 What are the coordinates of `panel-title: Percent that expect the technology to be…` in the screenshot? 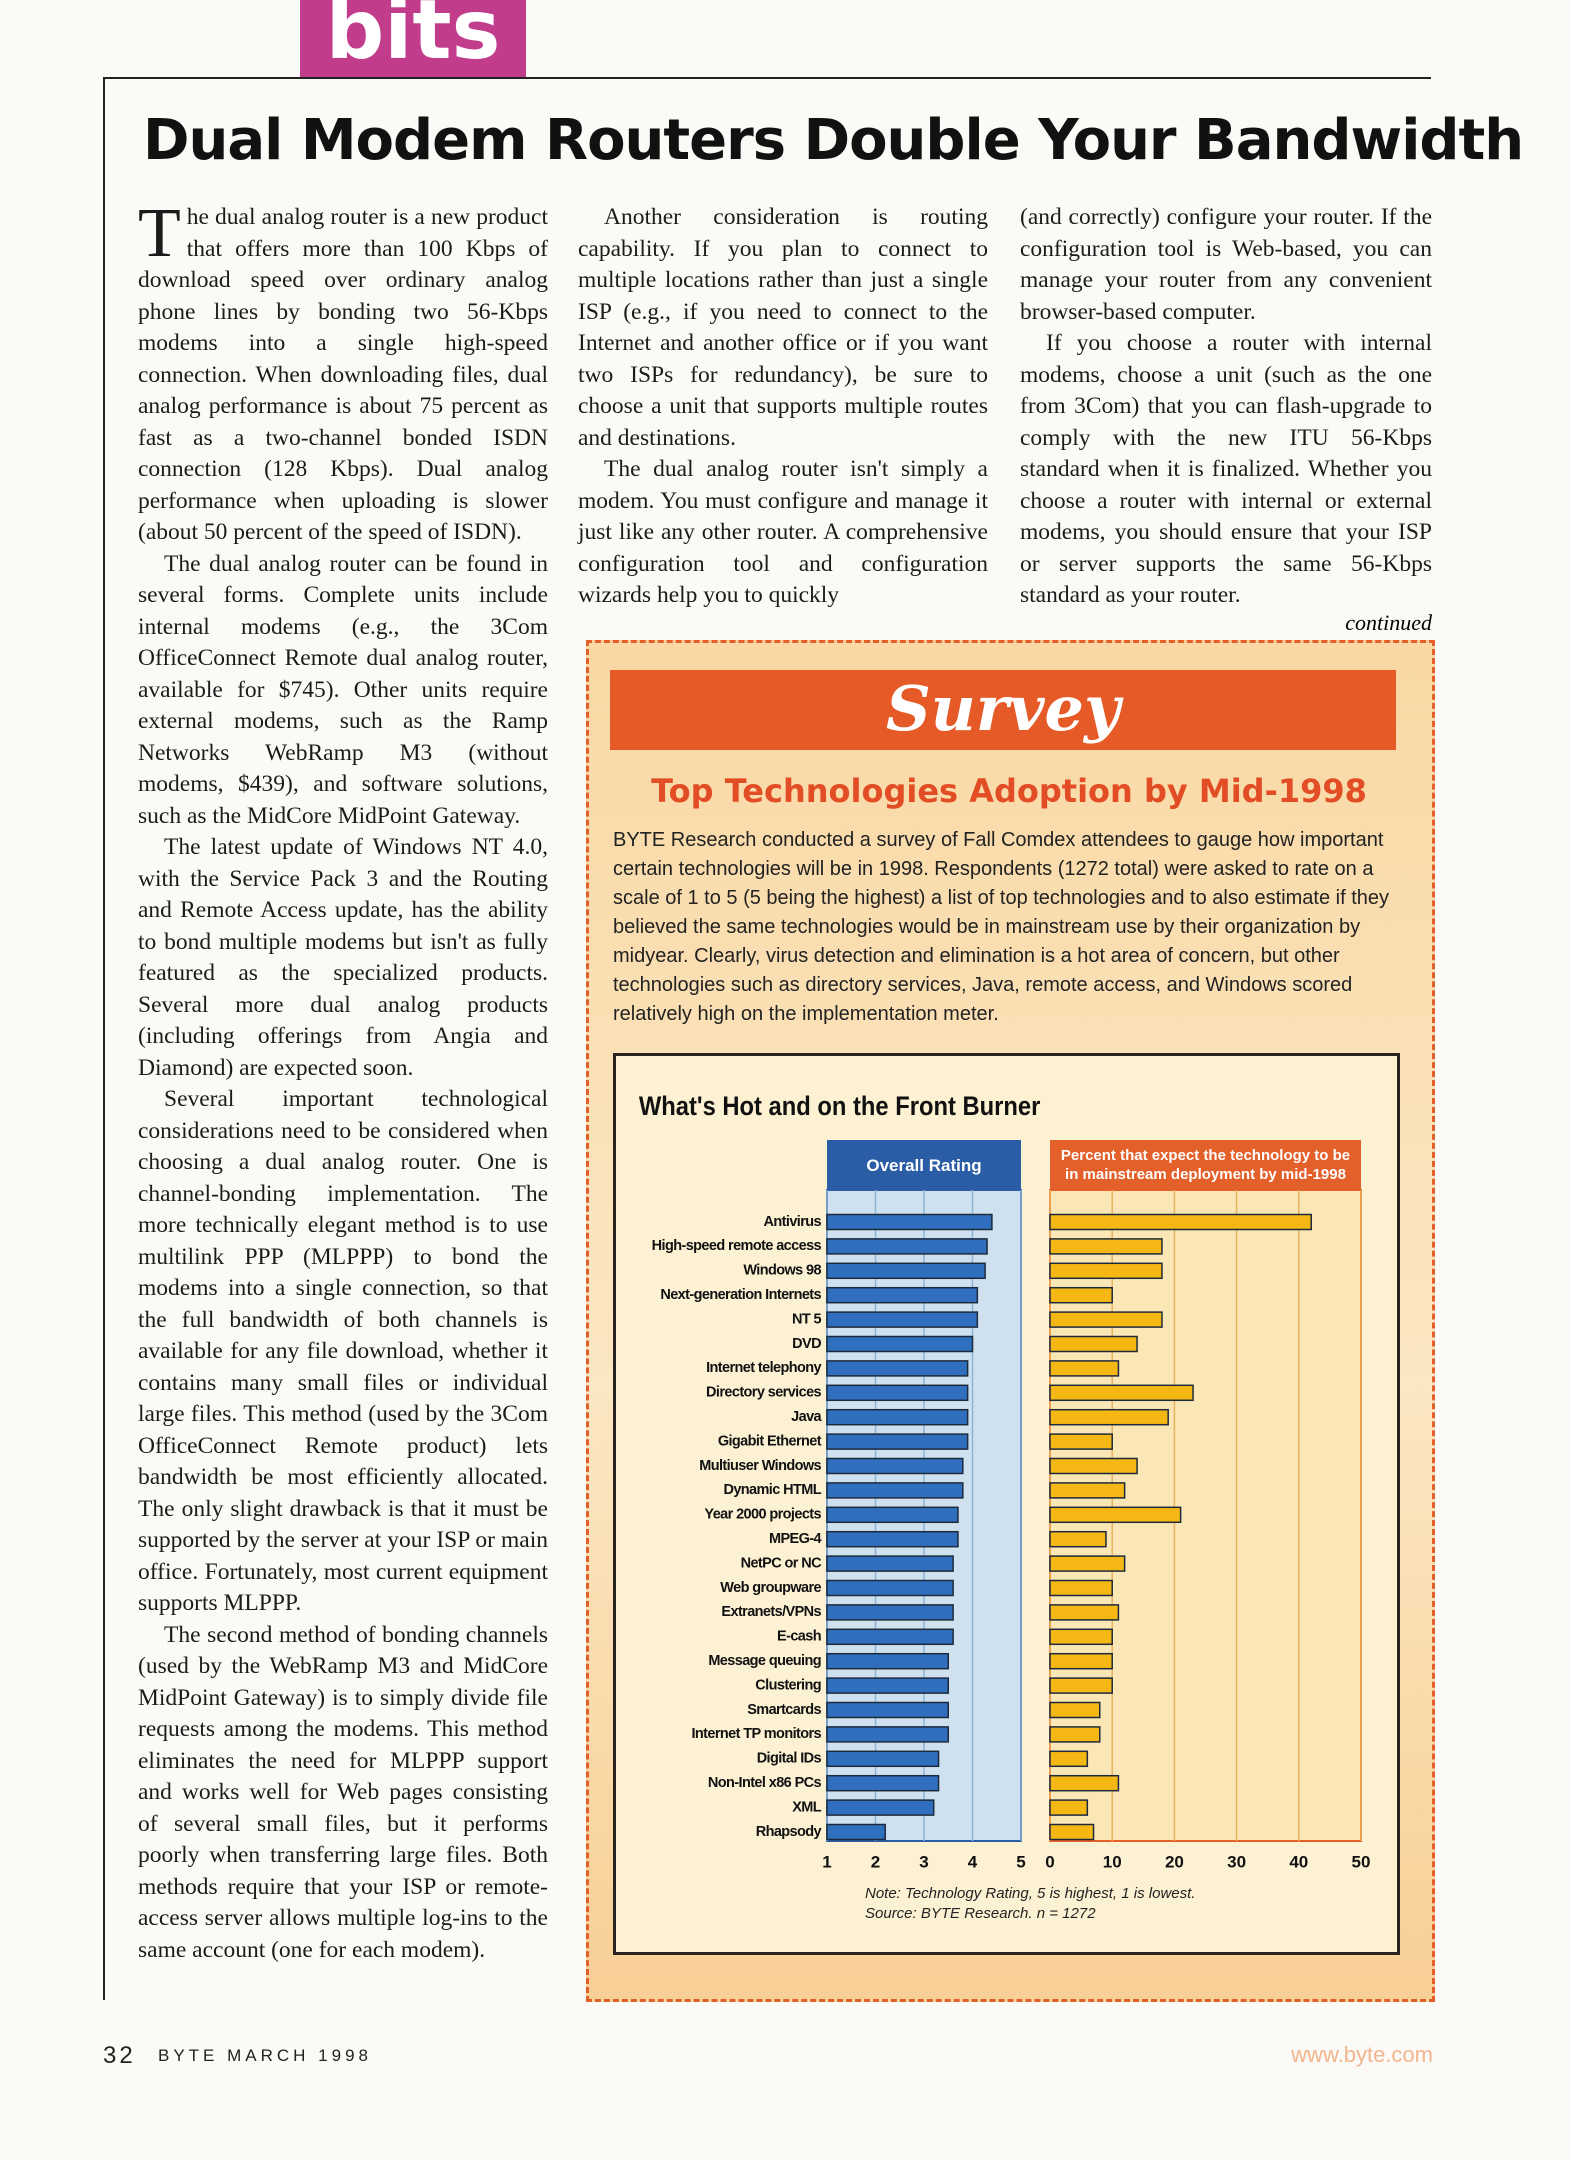 It's located at (1205, 1165).